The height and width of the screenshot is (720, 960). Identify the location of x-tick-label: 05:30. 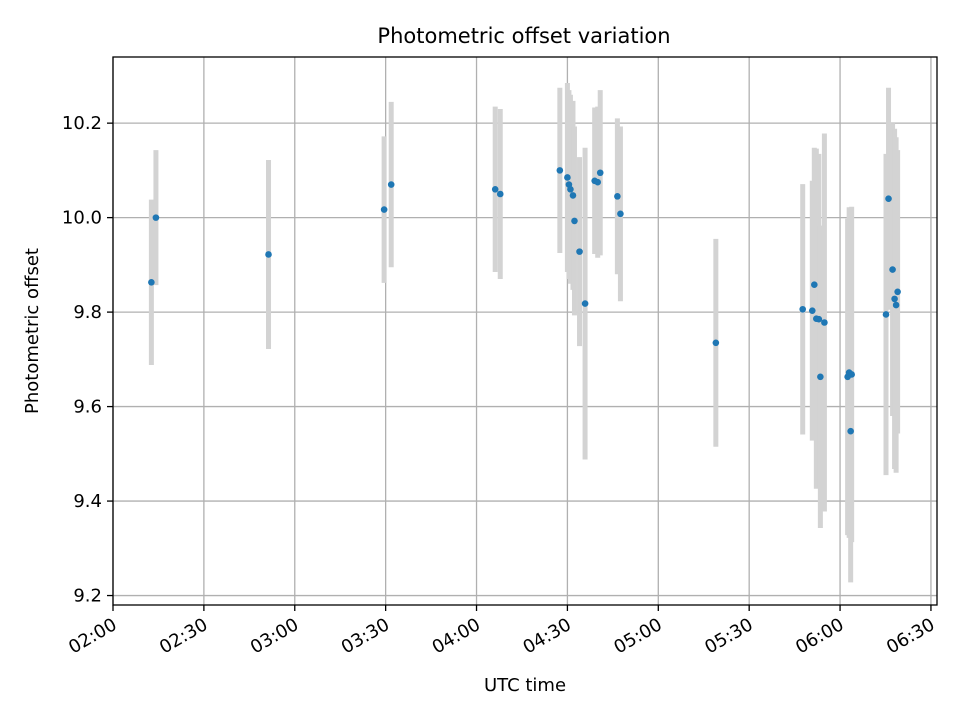
(728, 636).